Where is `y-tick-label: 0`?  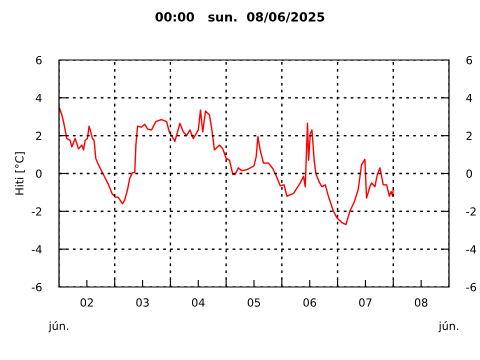
y-tick-label: 0 is located at coordinates (39, 173).